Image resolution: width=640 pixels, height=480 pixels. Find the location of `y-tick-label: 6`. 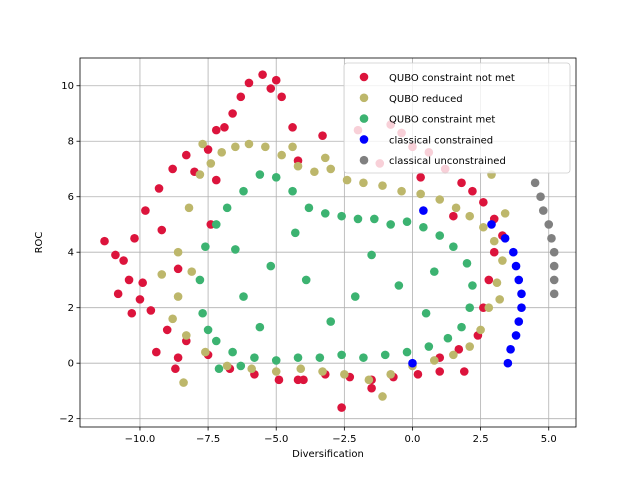

y-tick-label: 6 is located at coordinates (71, 197).